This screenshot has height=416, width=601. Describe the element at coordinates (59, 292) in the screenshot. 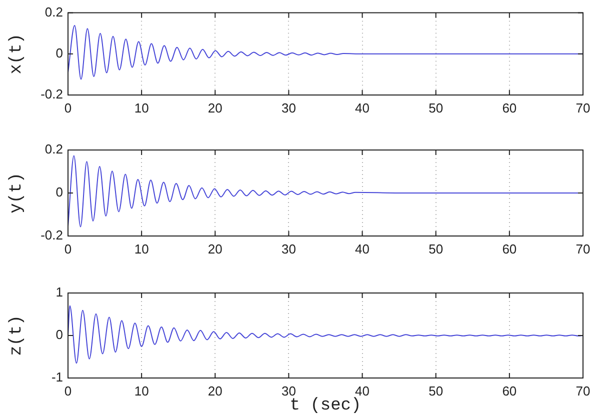

I see `y-tick-label: 1` at that location.